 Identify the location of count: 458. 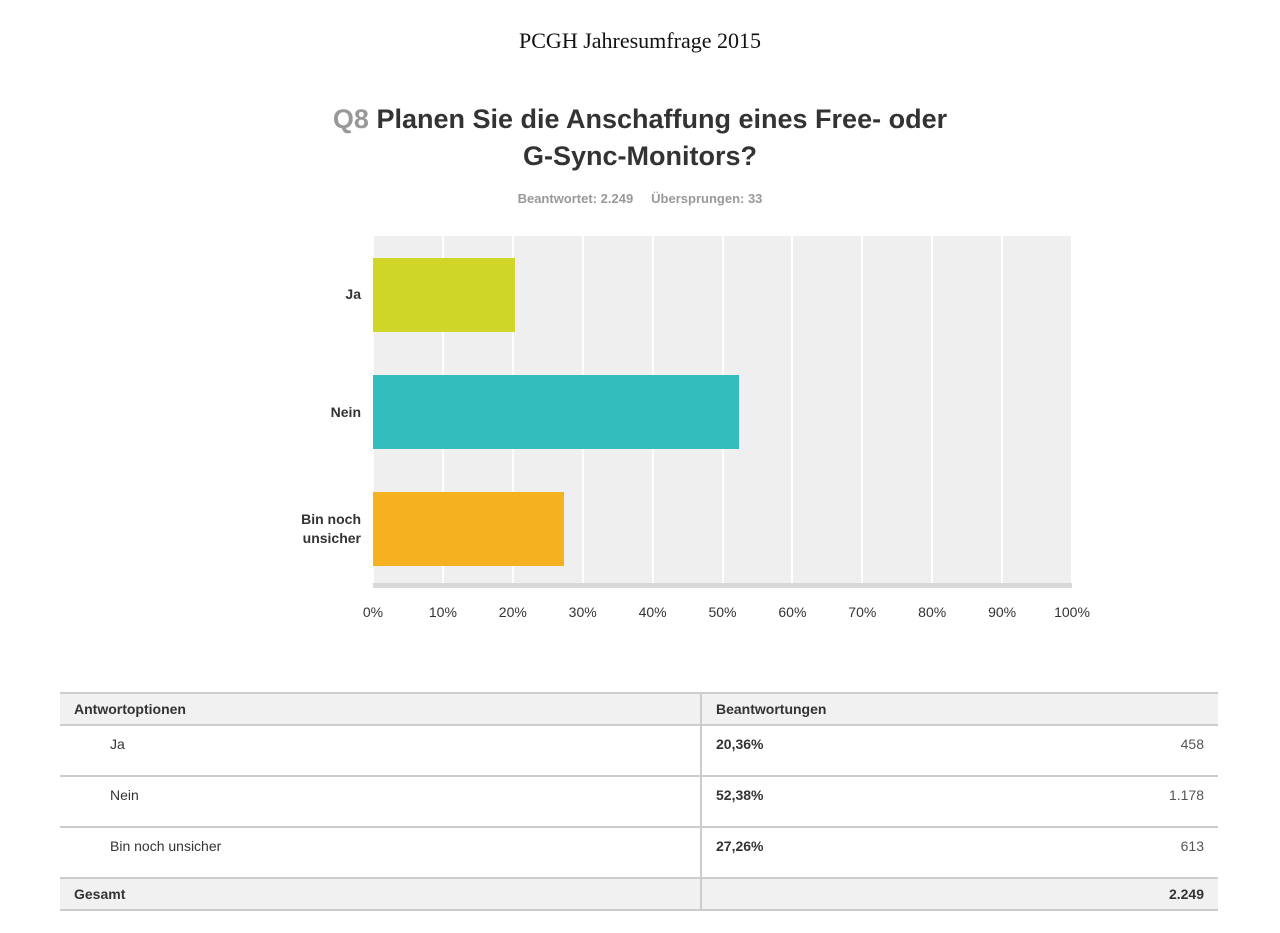
(1192, 744).